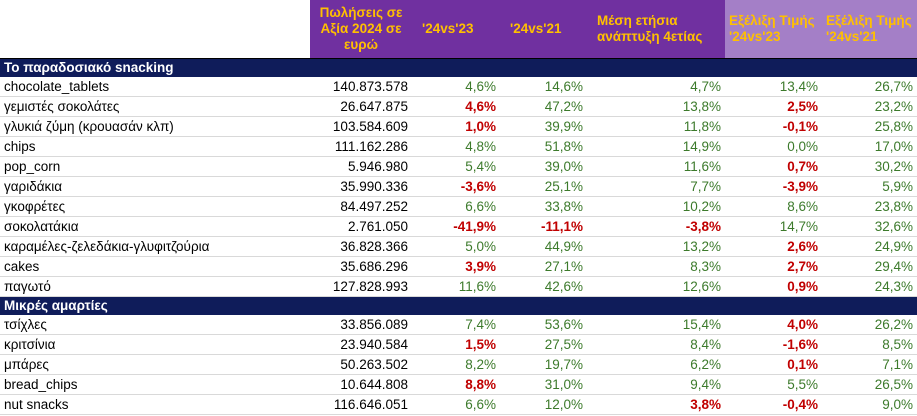  I want to click on price21-value: 32,6%, so click(869, 226).